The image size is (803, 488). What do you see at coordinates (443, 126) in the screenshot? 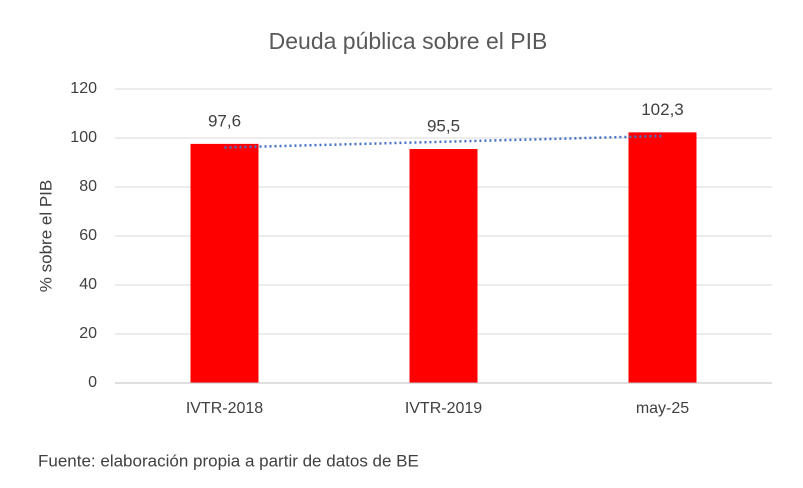
I see `value-label: 95,5` at bounding box center [443, 126].